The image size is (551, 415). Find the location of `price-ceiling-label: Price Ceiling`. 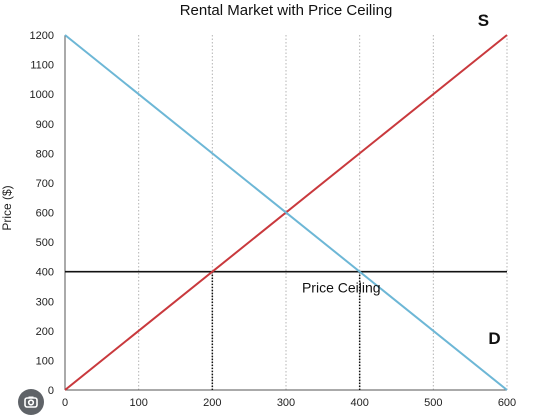

price-ceiling-label: Price Ceiling is located at coordinates (341, 287).